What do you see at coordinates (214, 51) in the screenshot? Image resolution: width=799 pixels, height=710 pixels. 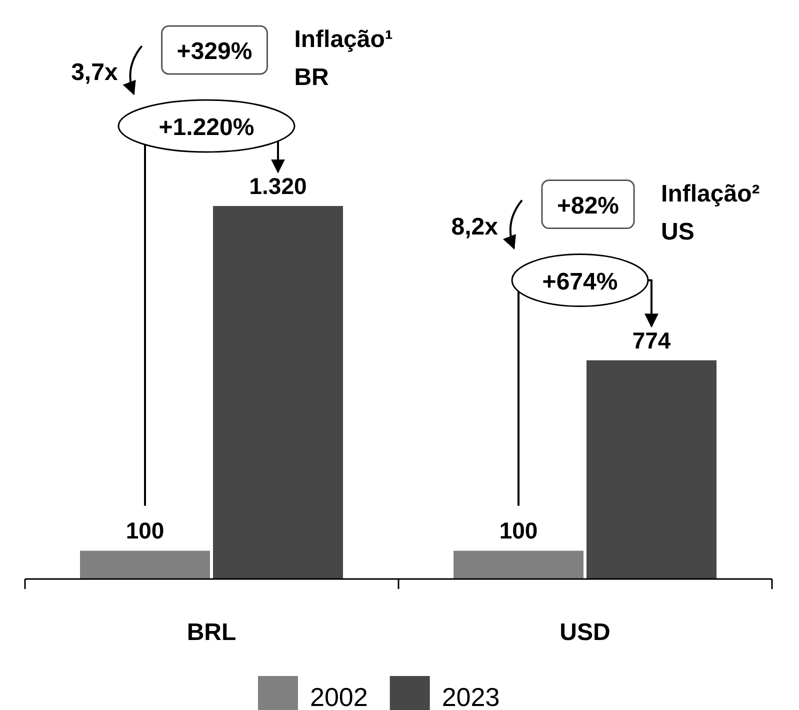 I see `text: +329%` at bounding box center [214, 51].